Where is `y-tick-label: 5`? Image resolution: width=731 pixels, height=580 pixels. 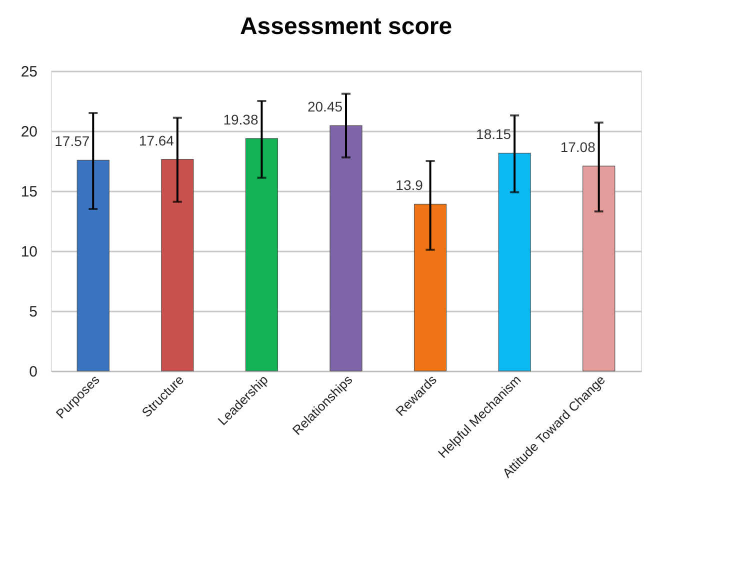 y-tick-label: 5 is located at coordinates (33, 312).